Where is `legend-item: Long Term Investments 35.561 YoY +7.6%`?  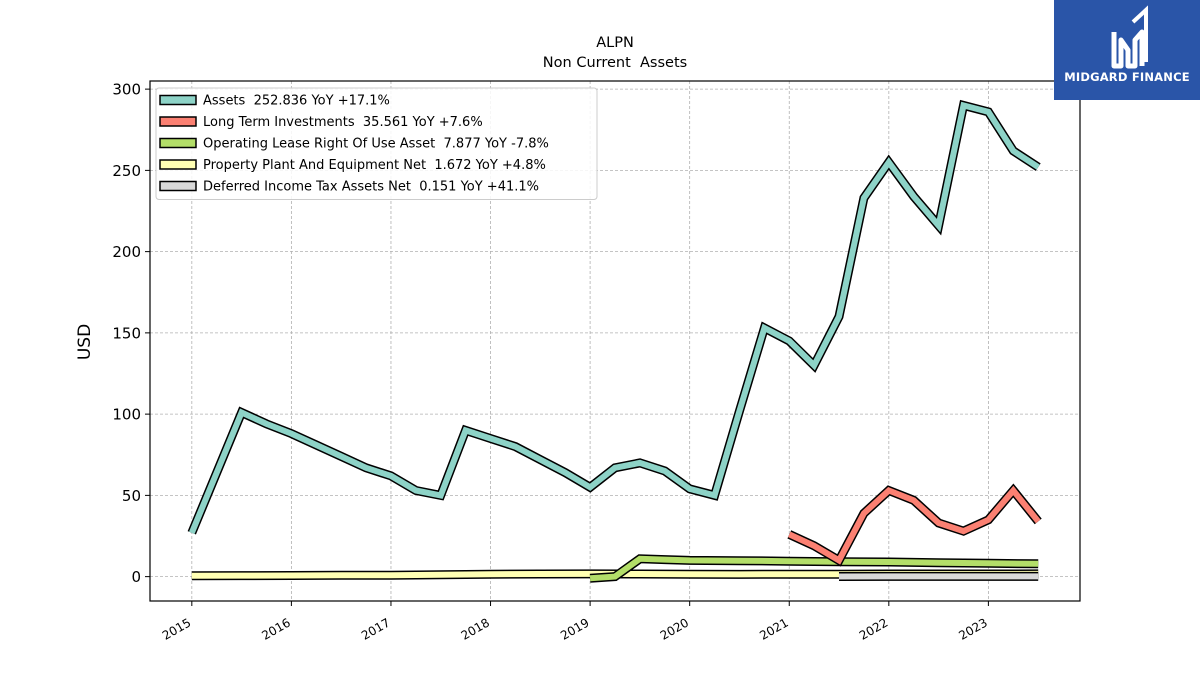
legend-item: Long Term Investments 35.561 YoY +7.6% is located at coordinates (321, 122).